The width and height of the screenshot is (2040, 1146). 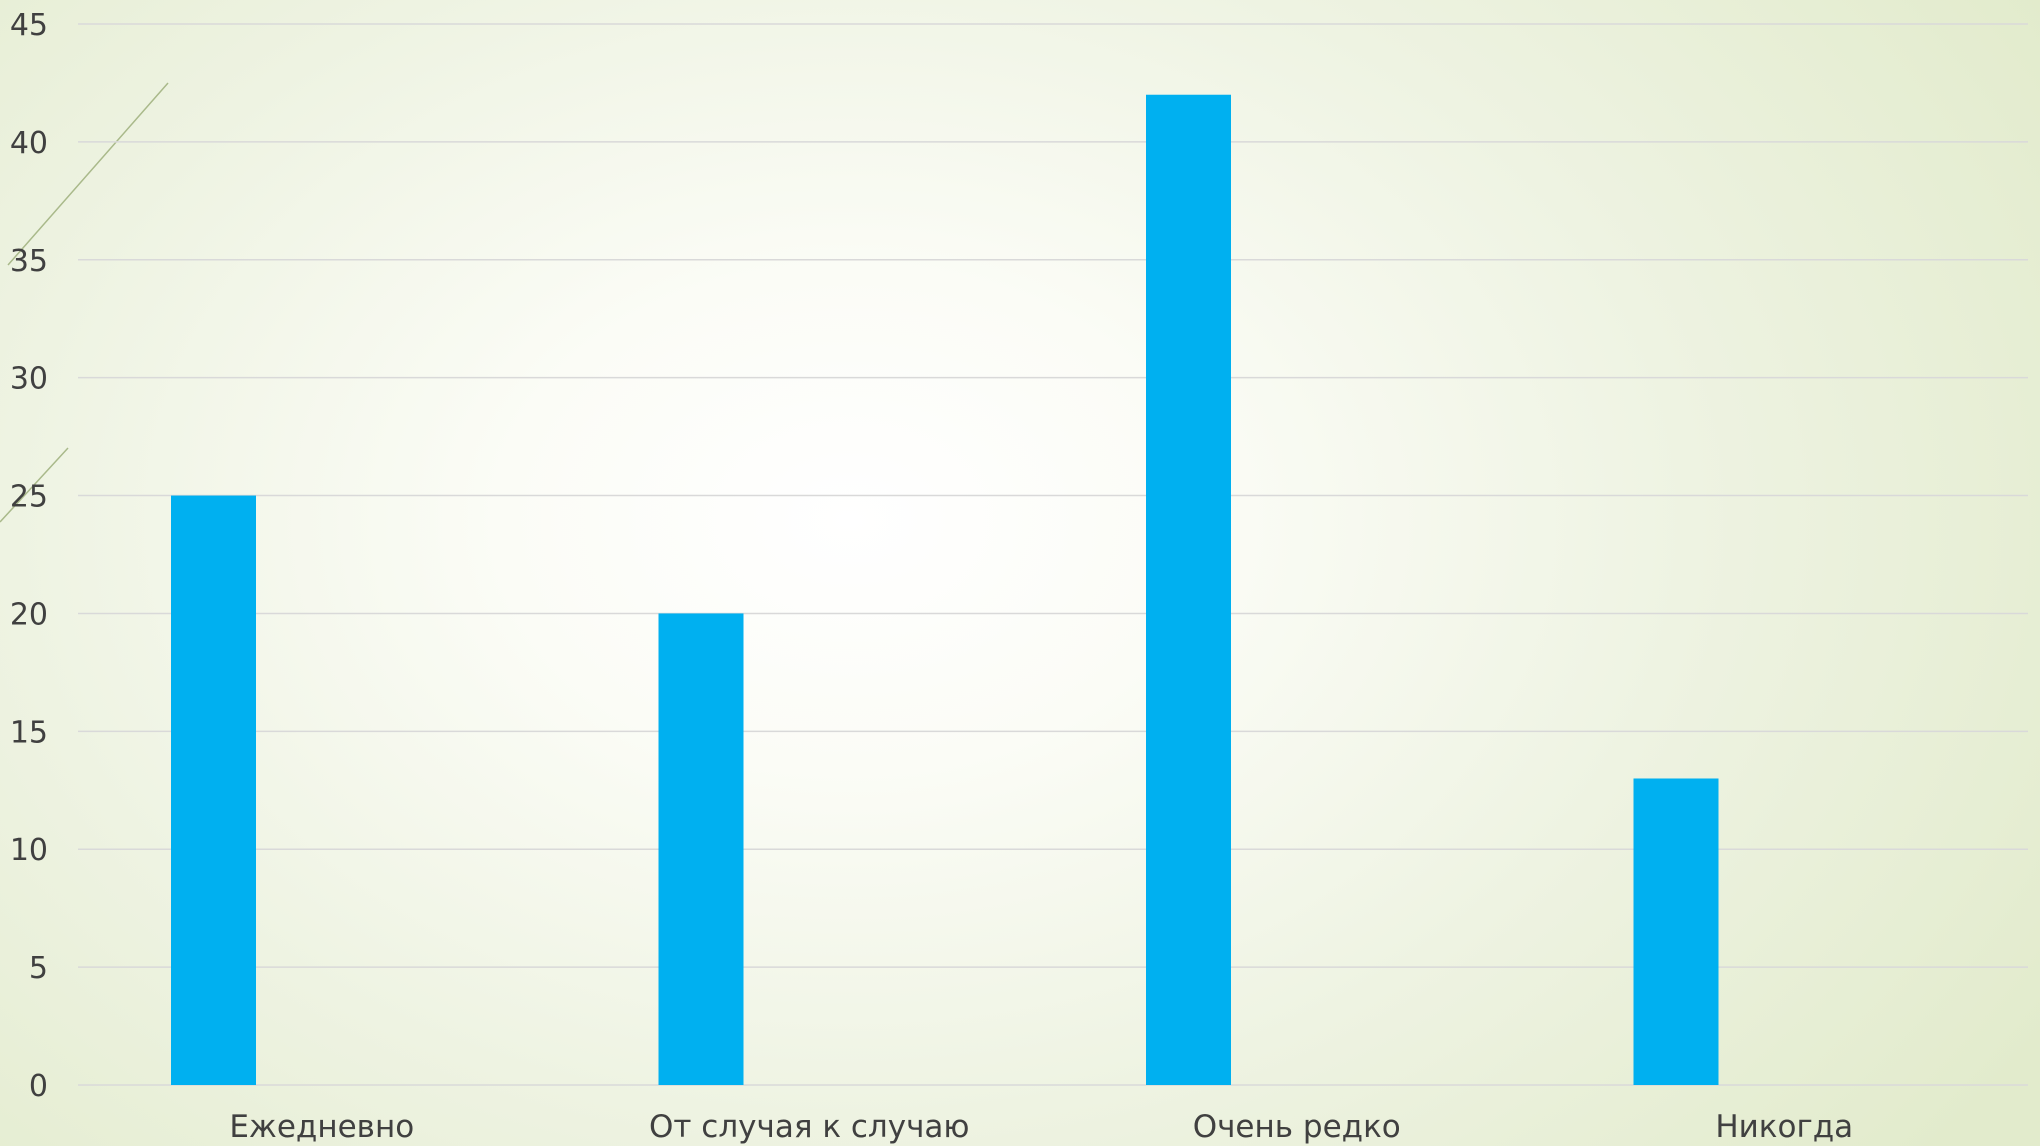 What do you see at coordinates (29, 497) in the screenshot?
I see `y-tick-label: 25` at bounding box center [29, 497].